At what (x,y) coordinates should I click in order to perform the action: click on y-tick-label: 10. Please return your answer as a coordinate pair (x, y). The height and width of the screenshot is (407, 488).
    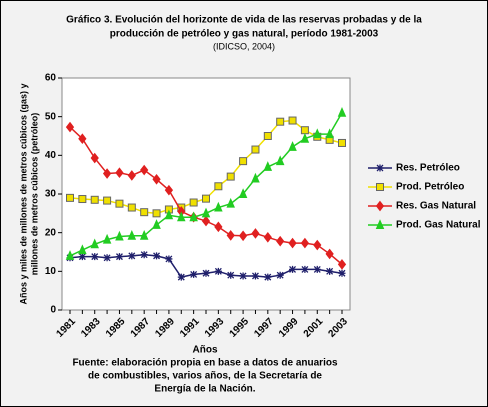
    Looking at the image, I should click on (51, 271).